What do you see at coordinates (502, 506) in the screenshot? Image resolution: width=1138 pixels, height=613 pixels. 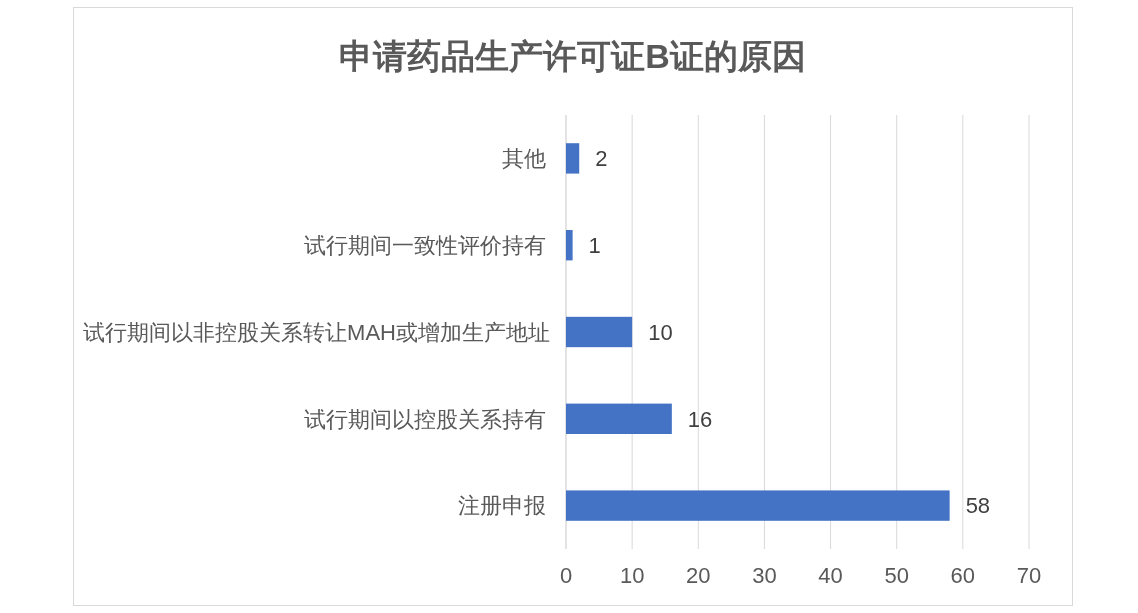 I see `y-tick-label: 注册申报` at bounding box center [502, 506].